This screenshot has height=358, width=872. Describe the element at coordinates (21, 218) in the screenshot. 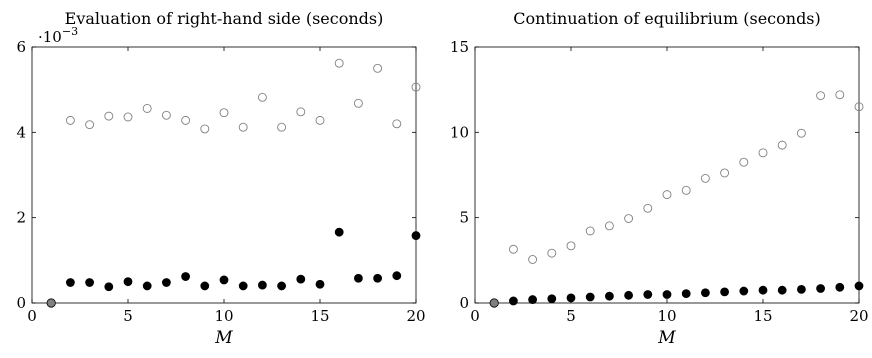

I see `y-tick-label: 2` at that location.